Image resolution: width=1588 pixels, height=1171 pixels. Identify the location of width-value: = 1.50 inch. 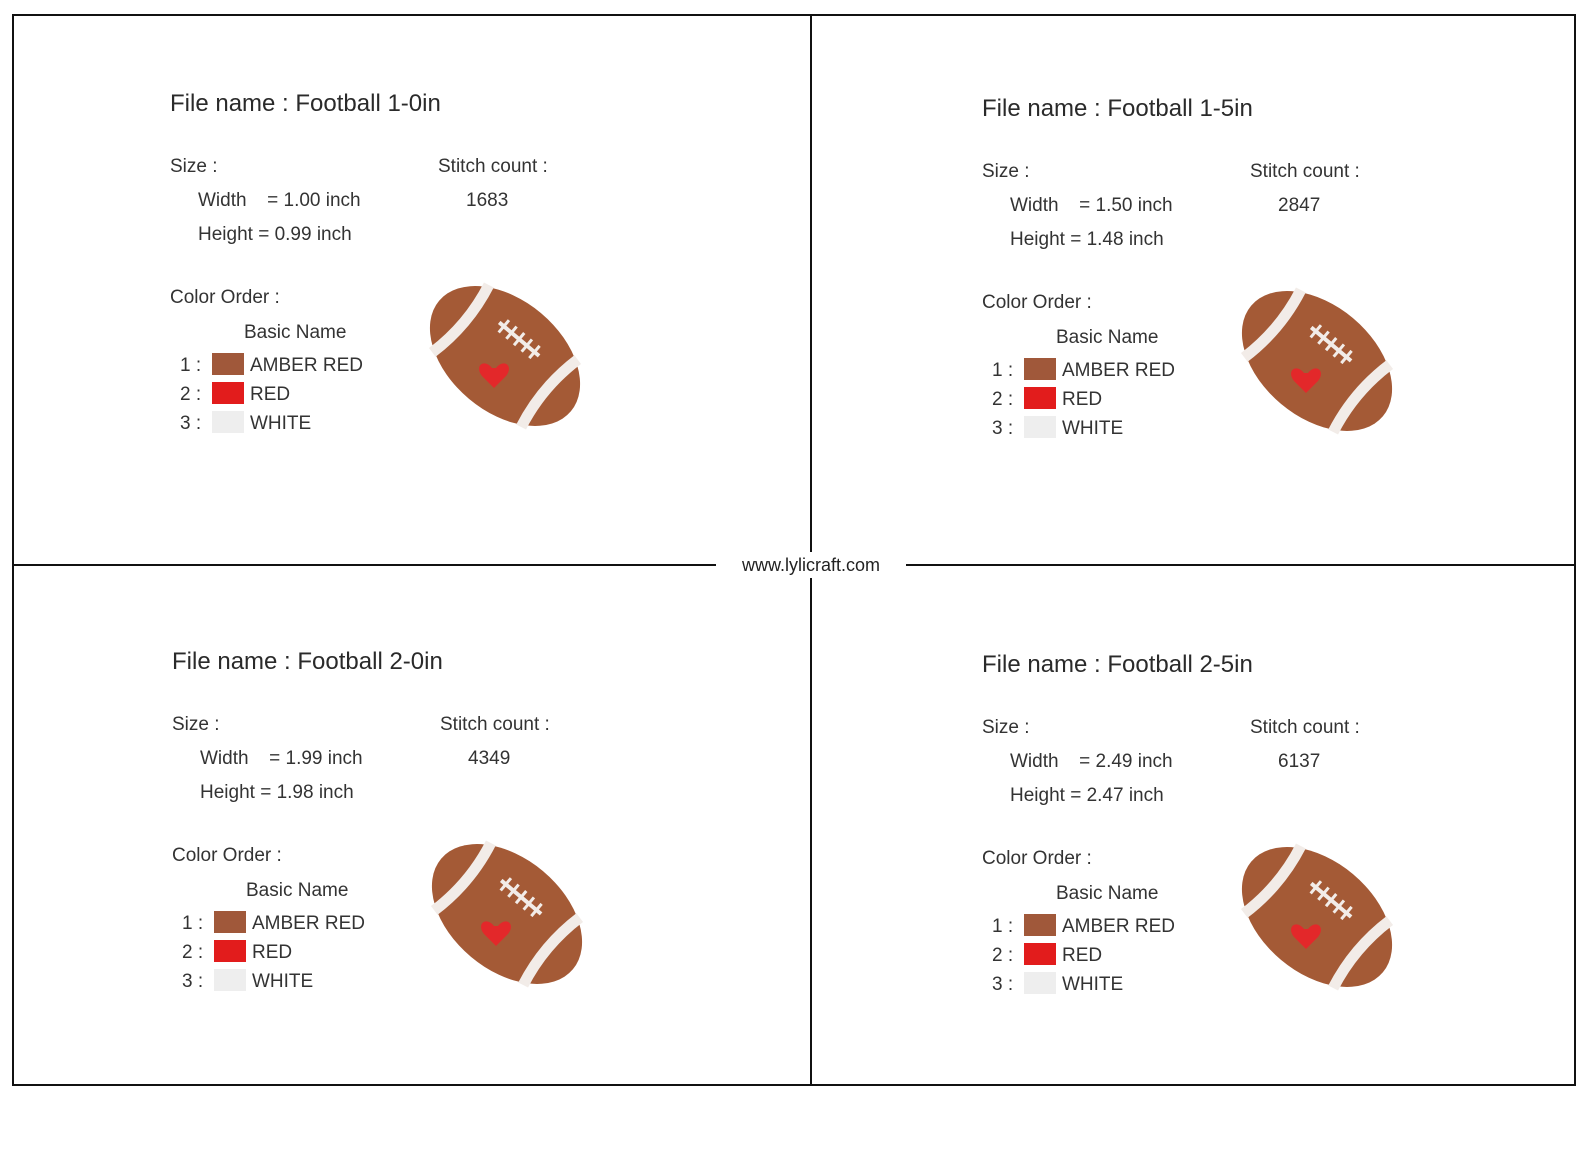
(1126, 205).